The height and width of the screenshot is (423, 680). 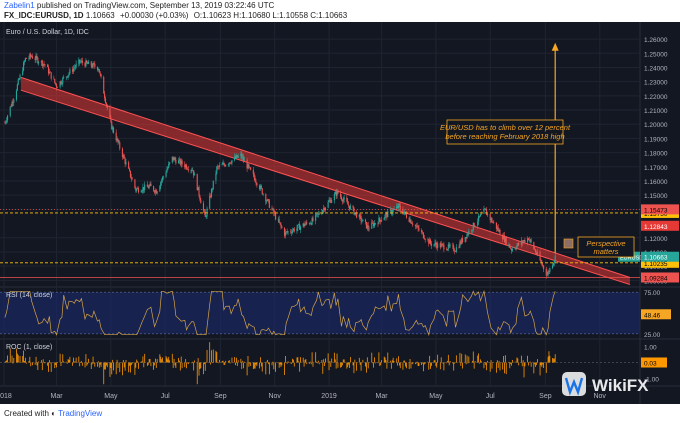 What do you see at coordinates (656, 227) in the screenshot?
I see `price-tag-label: 1.12843` at bounding box center [656, 227].